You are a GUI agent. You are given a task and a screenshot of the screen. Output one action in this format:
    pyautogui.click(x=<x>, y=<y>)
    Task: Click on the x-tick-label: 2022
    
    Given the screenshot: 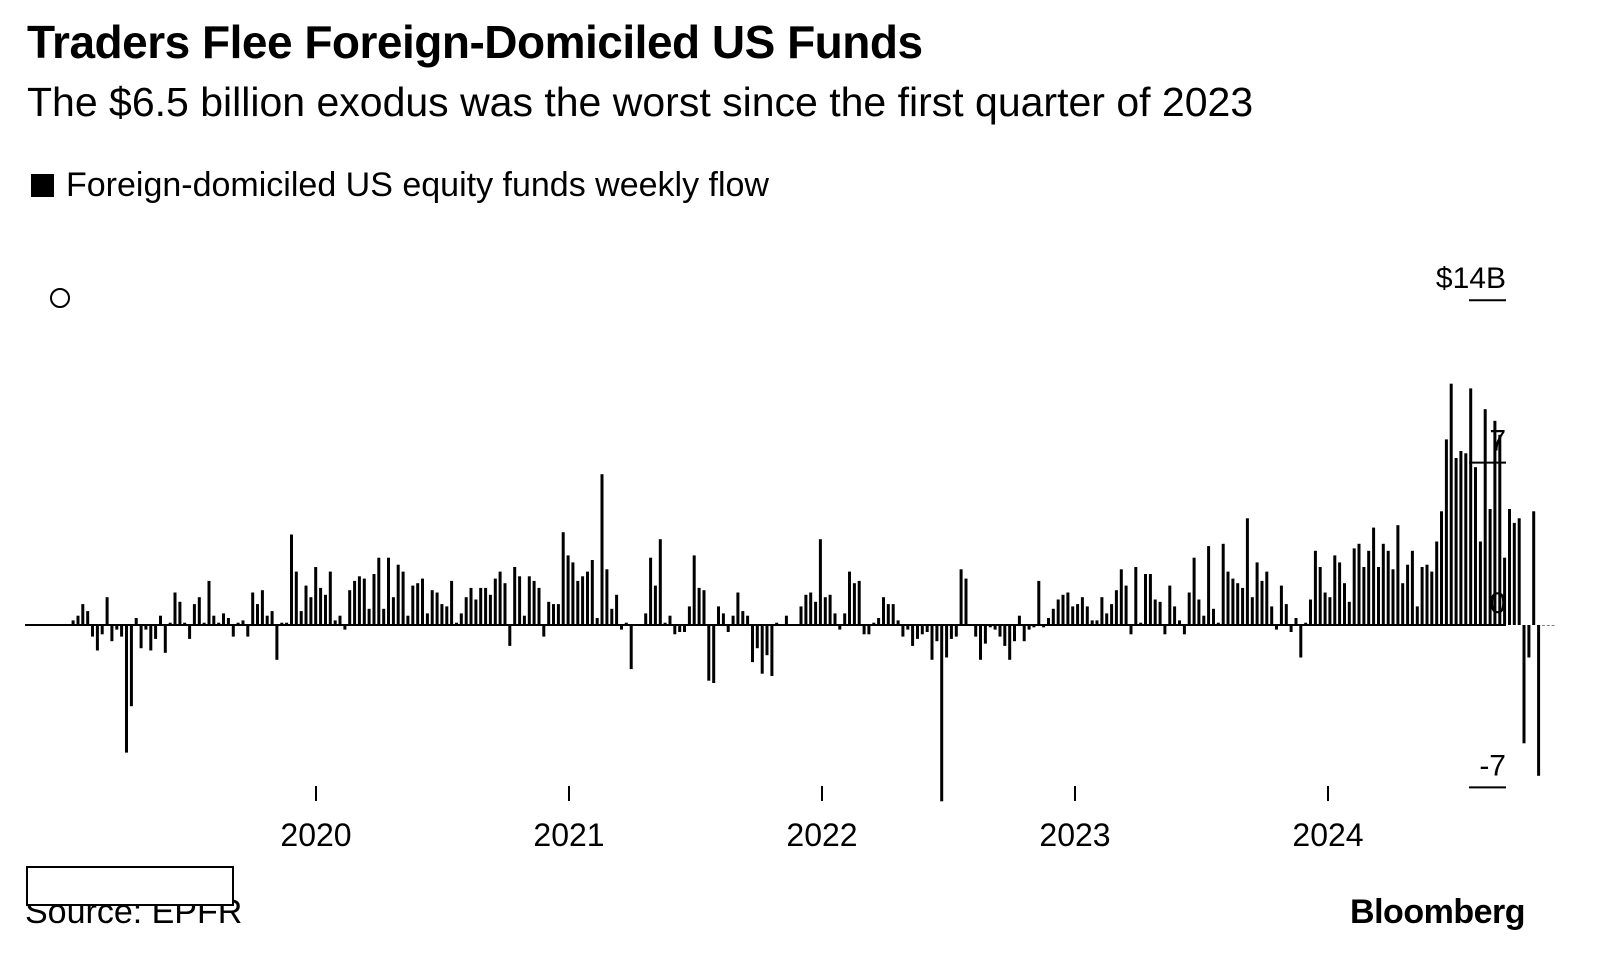 What is the action you would take?
    pyautogui.click(x=821, y=835)
    